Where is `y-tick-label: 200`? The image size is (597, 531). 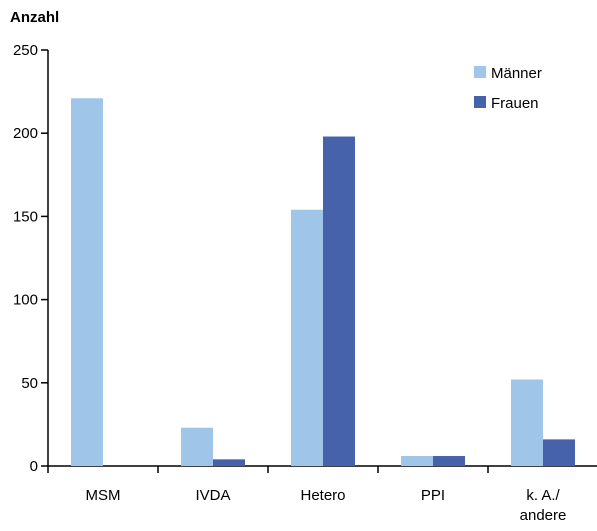
y-tick-label: 200 is located at coordinates (25, 133).